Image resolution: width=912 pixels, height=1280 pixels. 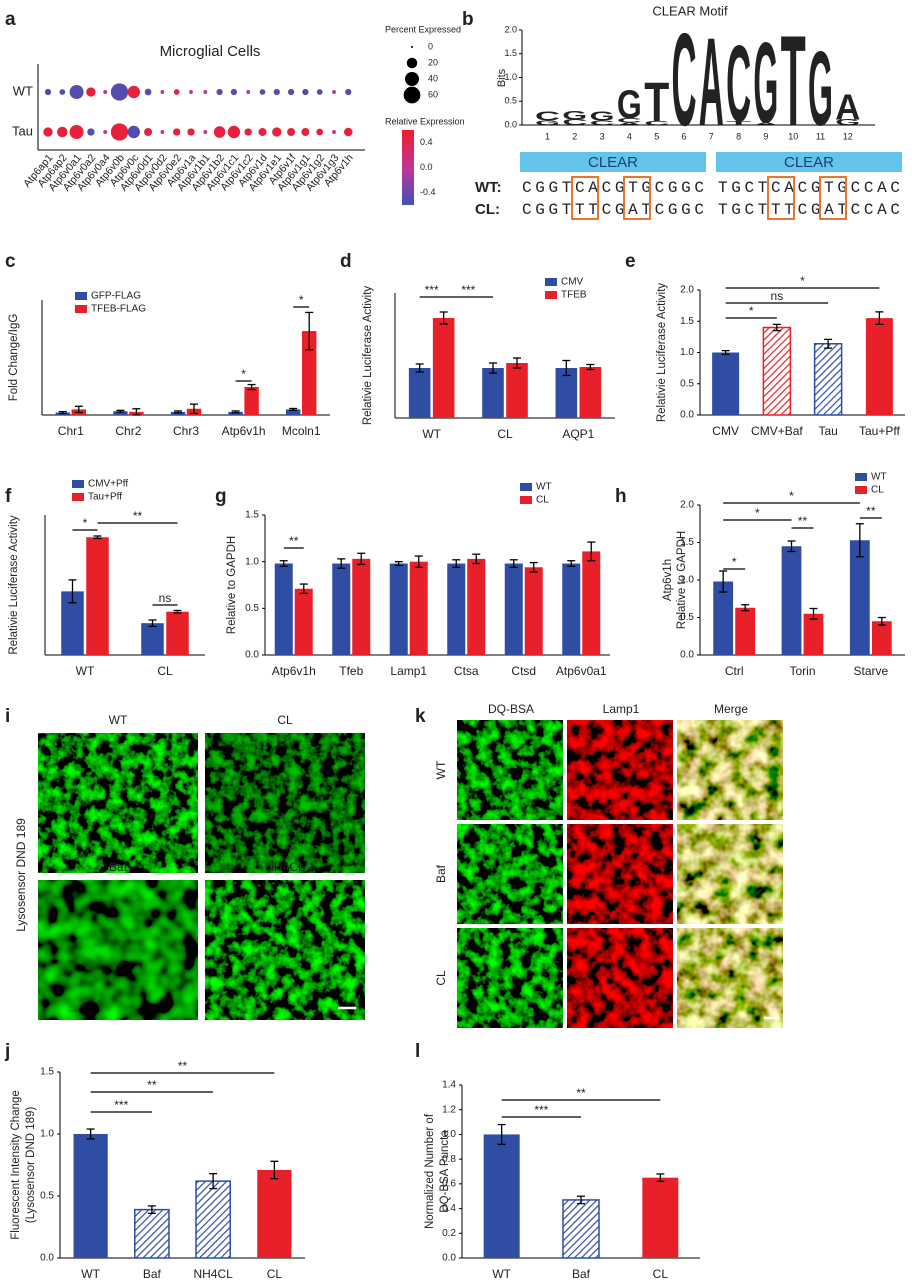 I want to click on colorbar-label: 0.4, so click(x=426, y=142).